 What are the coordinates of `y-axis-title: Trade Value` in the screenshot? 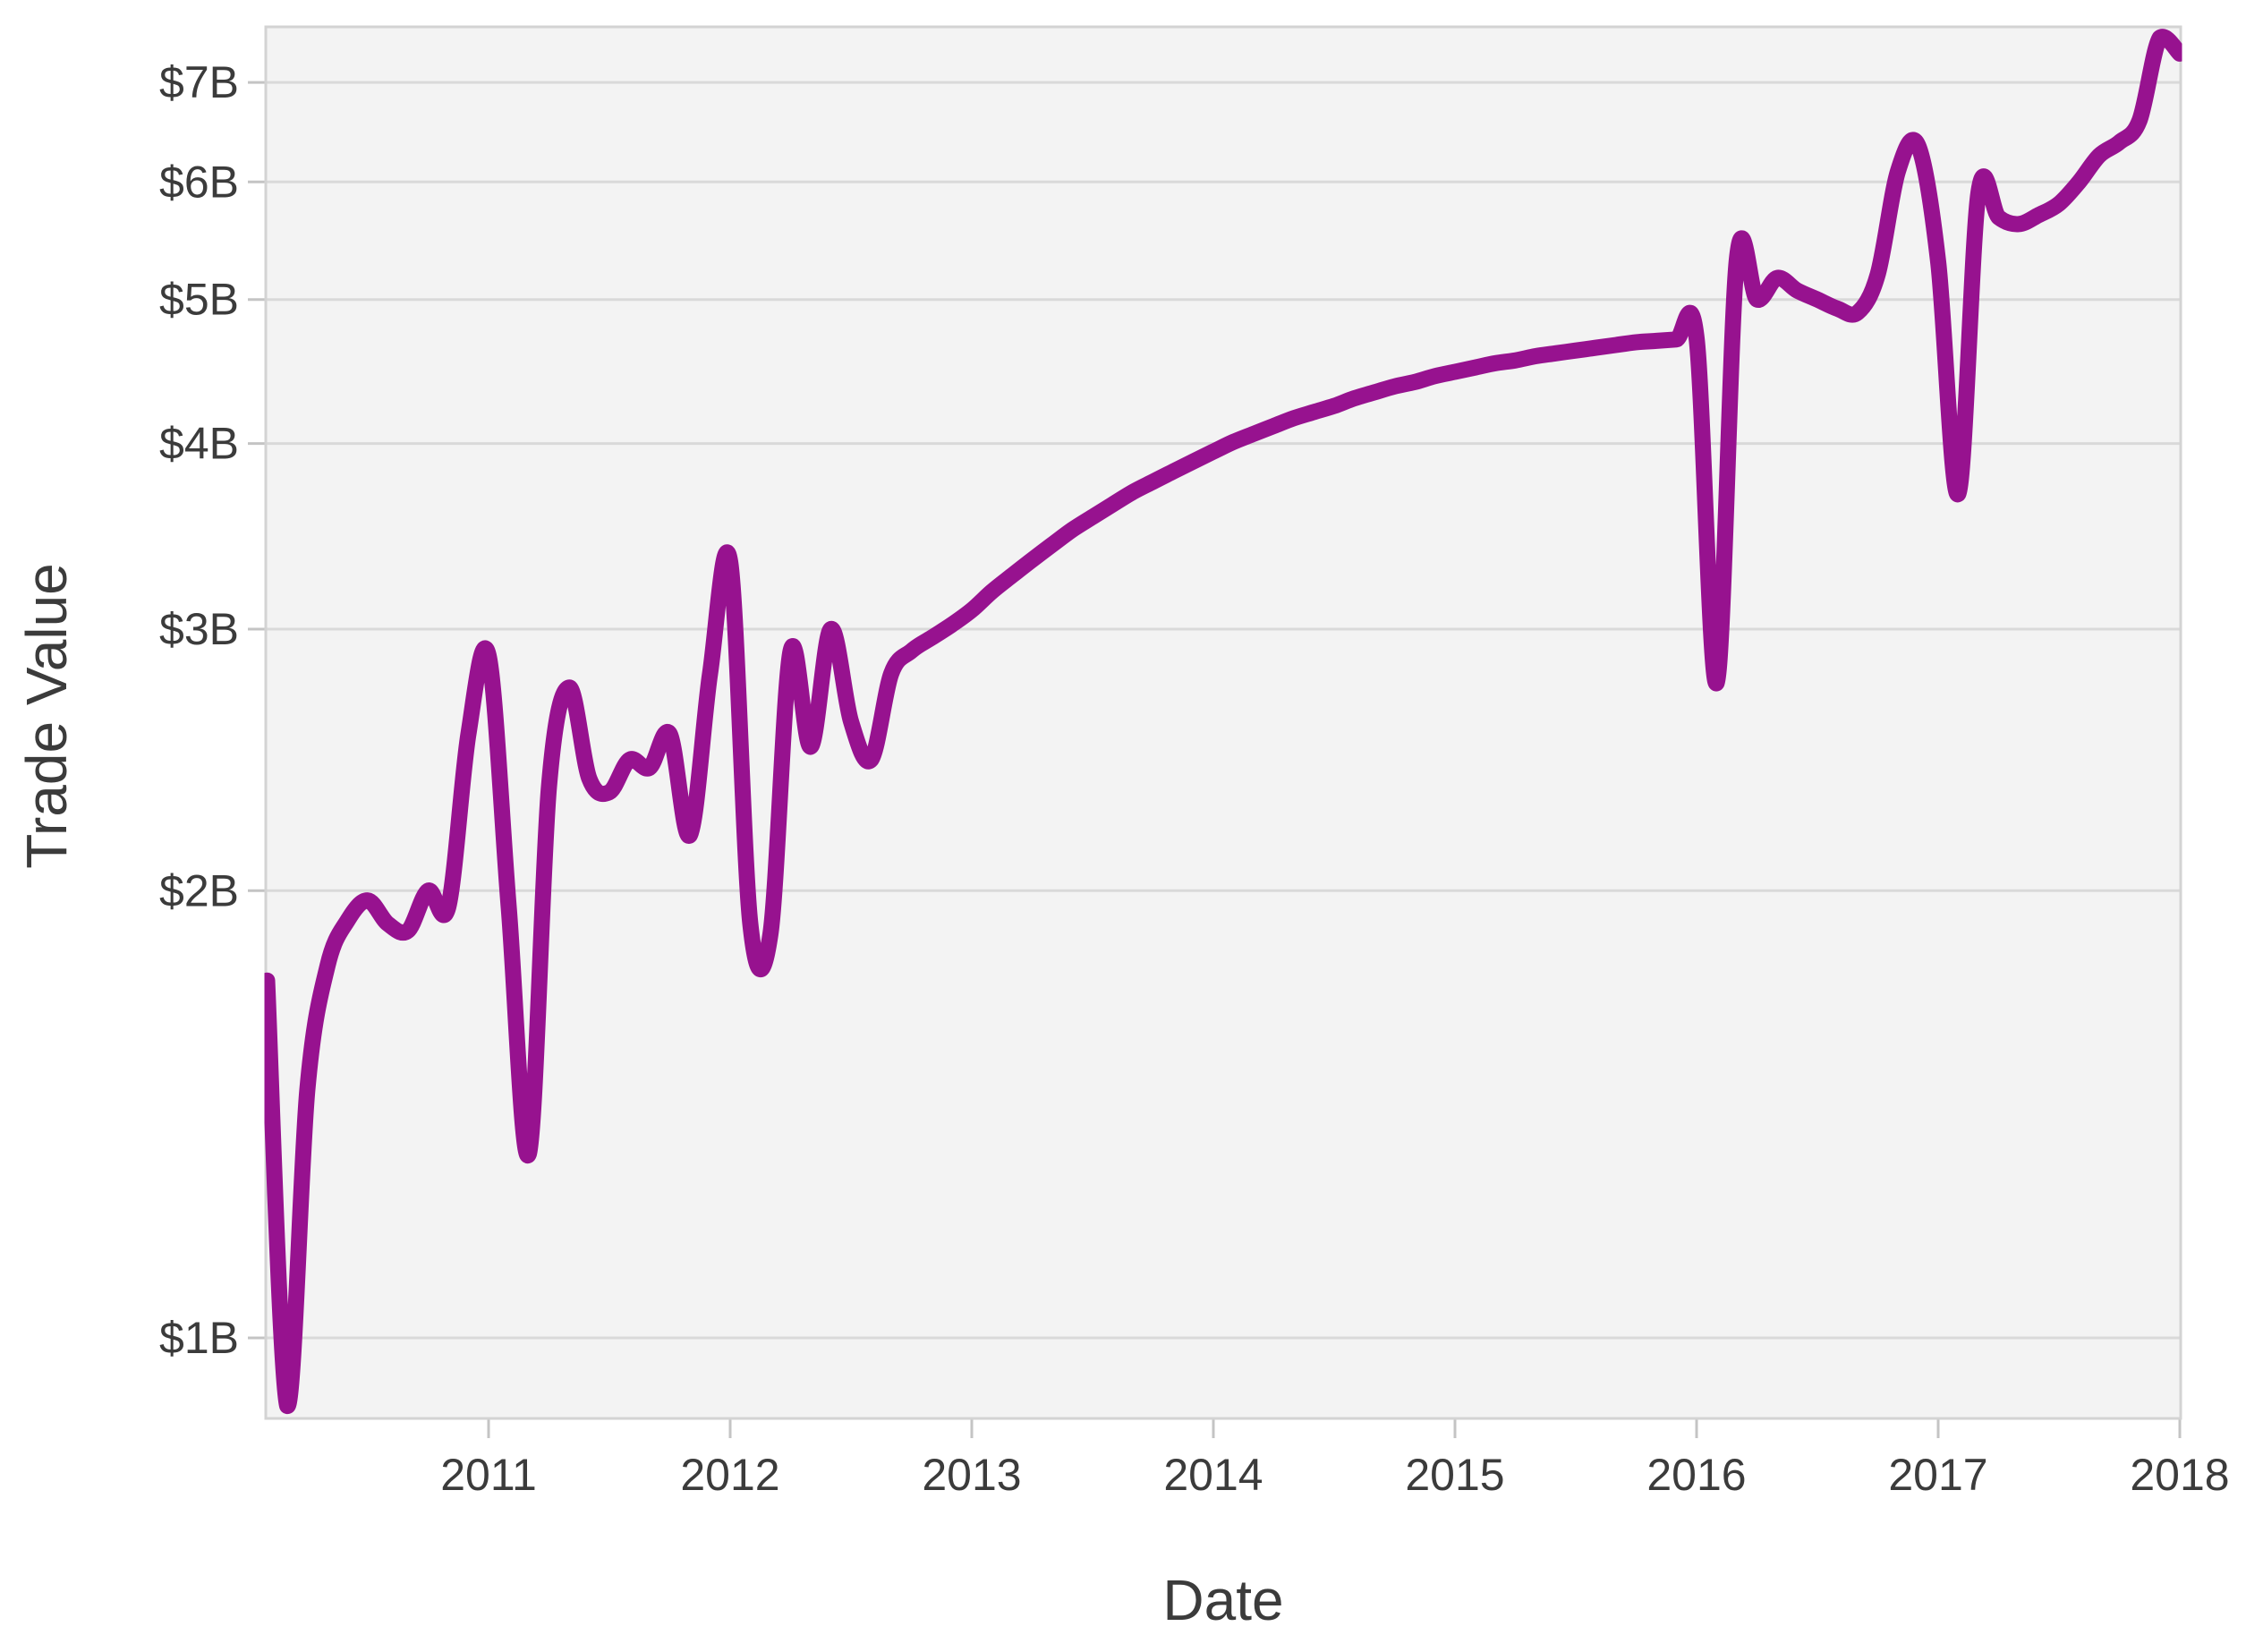 It's located at (47, 716).